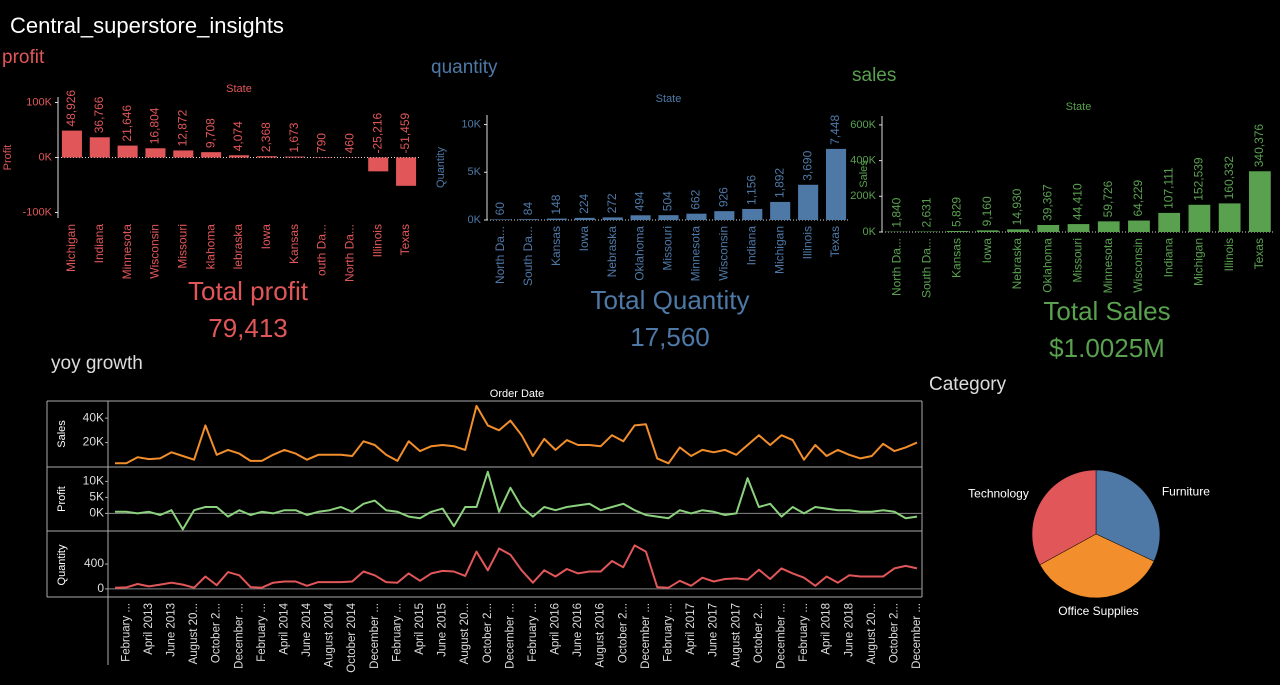 The image size is (1280, 685). Describe the element at coordinates (100, 588) in the screenshot. I see `y-tick-label: 0` at that location.